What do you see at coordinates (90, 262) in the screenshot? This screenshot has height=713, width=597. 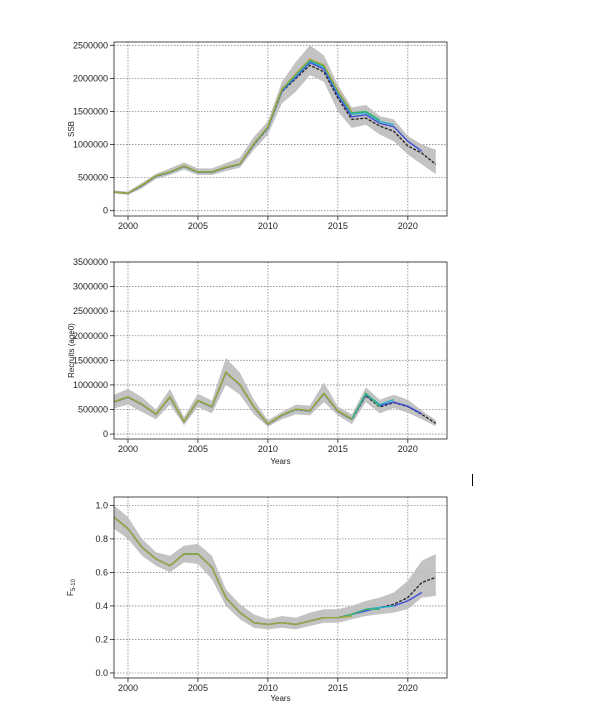 I see `y-tick-label-7: 3500000` at bounding box center [90, 262].